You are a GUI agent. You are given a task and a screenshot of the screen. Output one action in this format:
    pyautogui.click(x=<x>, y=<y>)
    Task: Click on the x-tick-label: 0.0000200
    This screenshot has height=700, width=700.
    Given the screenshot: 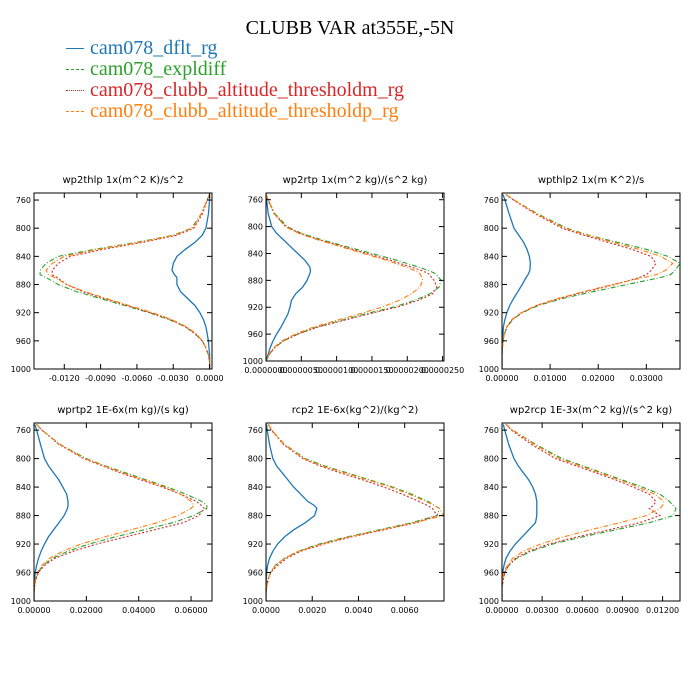 What is the action you would take?
    pyautogui.click(x=407, y=370)
    